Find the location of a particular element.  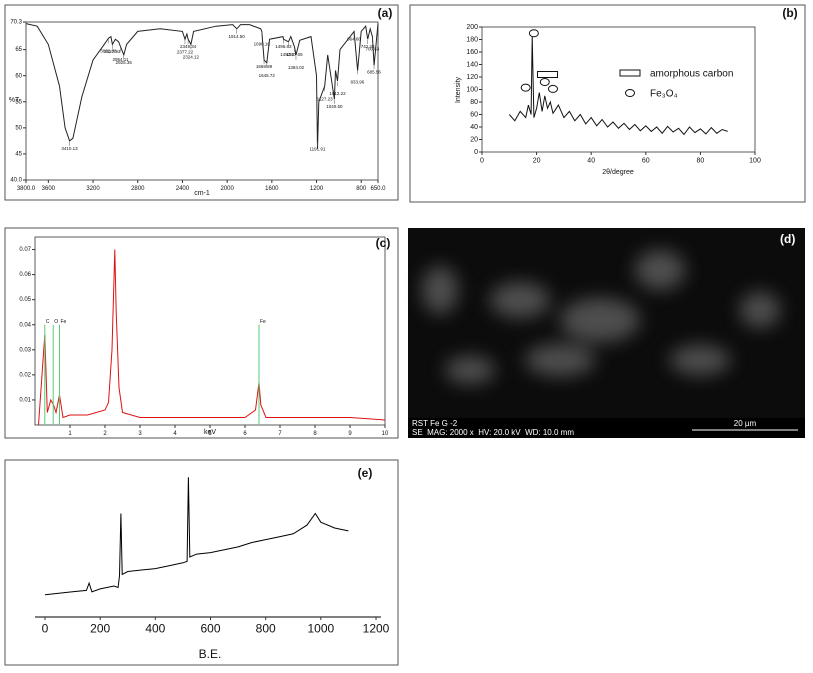

x-tick-label: 1600 is located at coordinates (272, 189).